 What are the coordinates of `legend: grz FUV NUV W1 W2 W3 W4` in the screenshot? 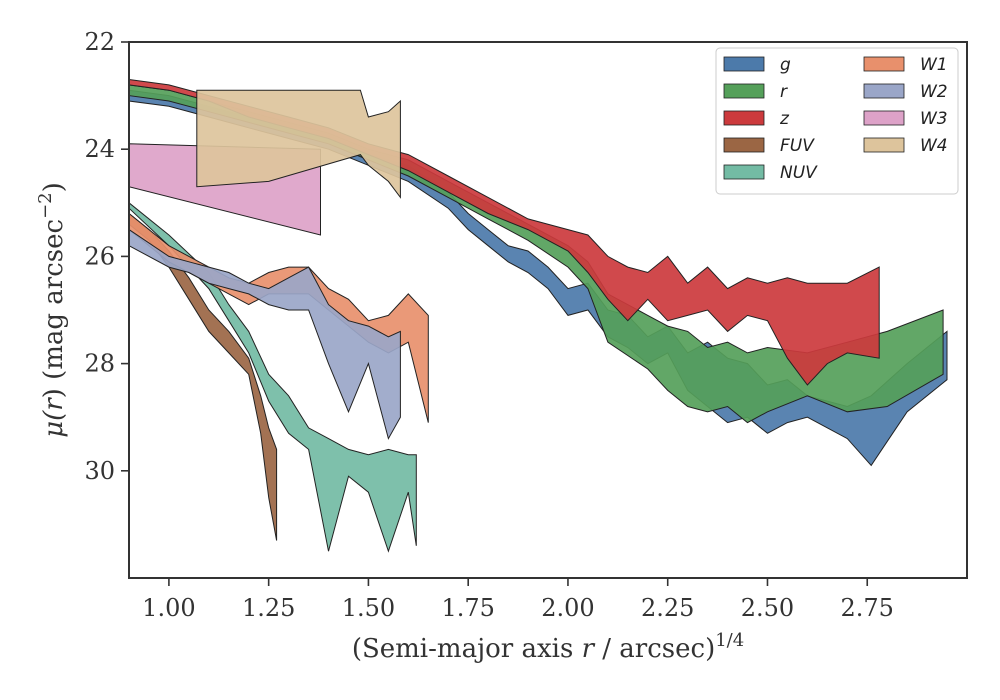 It's located at (837, 121).